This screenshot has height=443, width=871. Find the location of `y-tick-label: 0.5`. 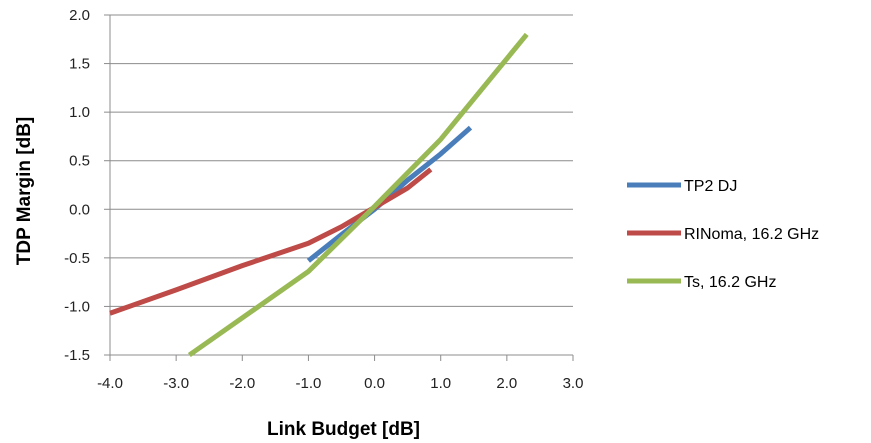

y-tick-label: 0.5 is located at coordinates (79, 161).